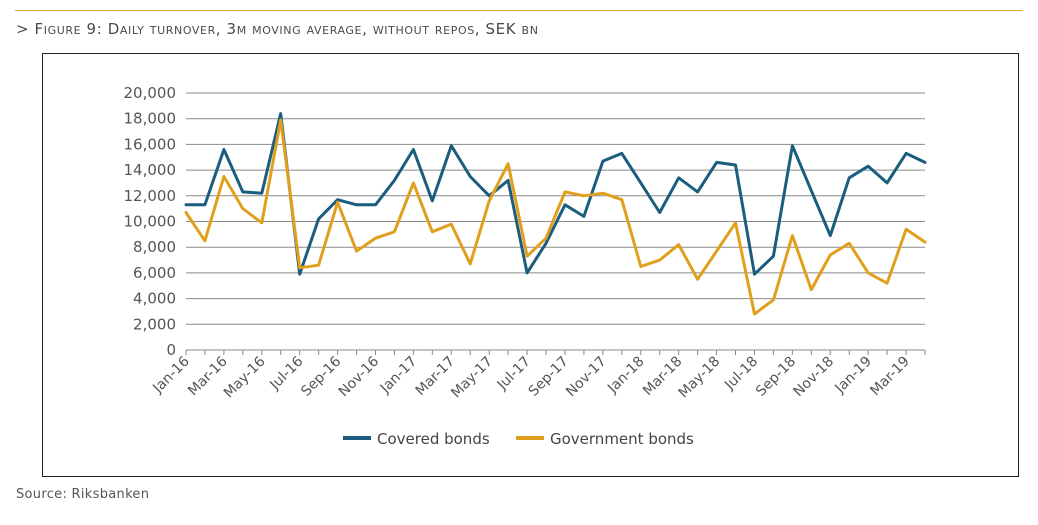  Describe the element at coordinates (150, 93) in the screenshot. I see `y-tick-label: 20,000` at that location.